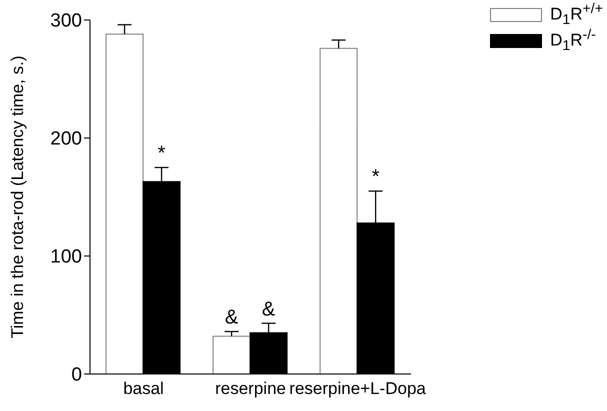 Image resolution: width=607 pixels, height=411 pixels. What do you see at coordinates (357, 388) in the screenshot?
I see `x-tick-label: reserpine+L-Dopa` at bounding box center [357, 388].